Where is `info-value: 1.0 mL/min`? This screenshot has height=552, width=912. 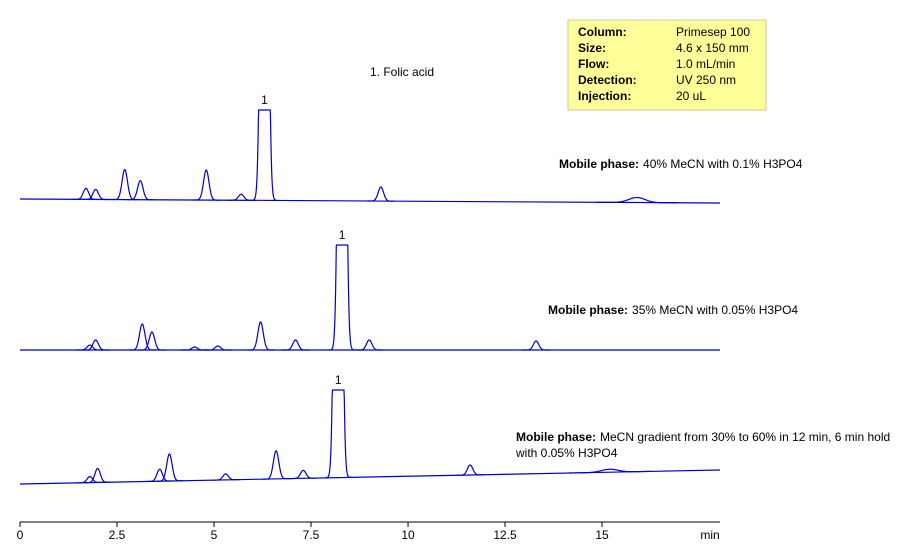 info-value: 1.0 mL/min is located at coordinates (705, 64).